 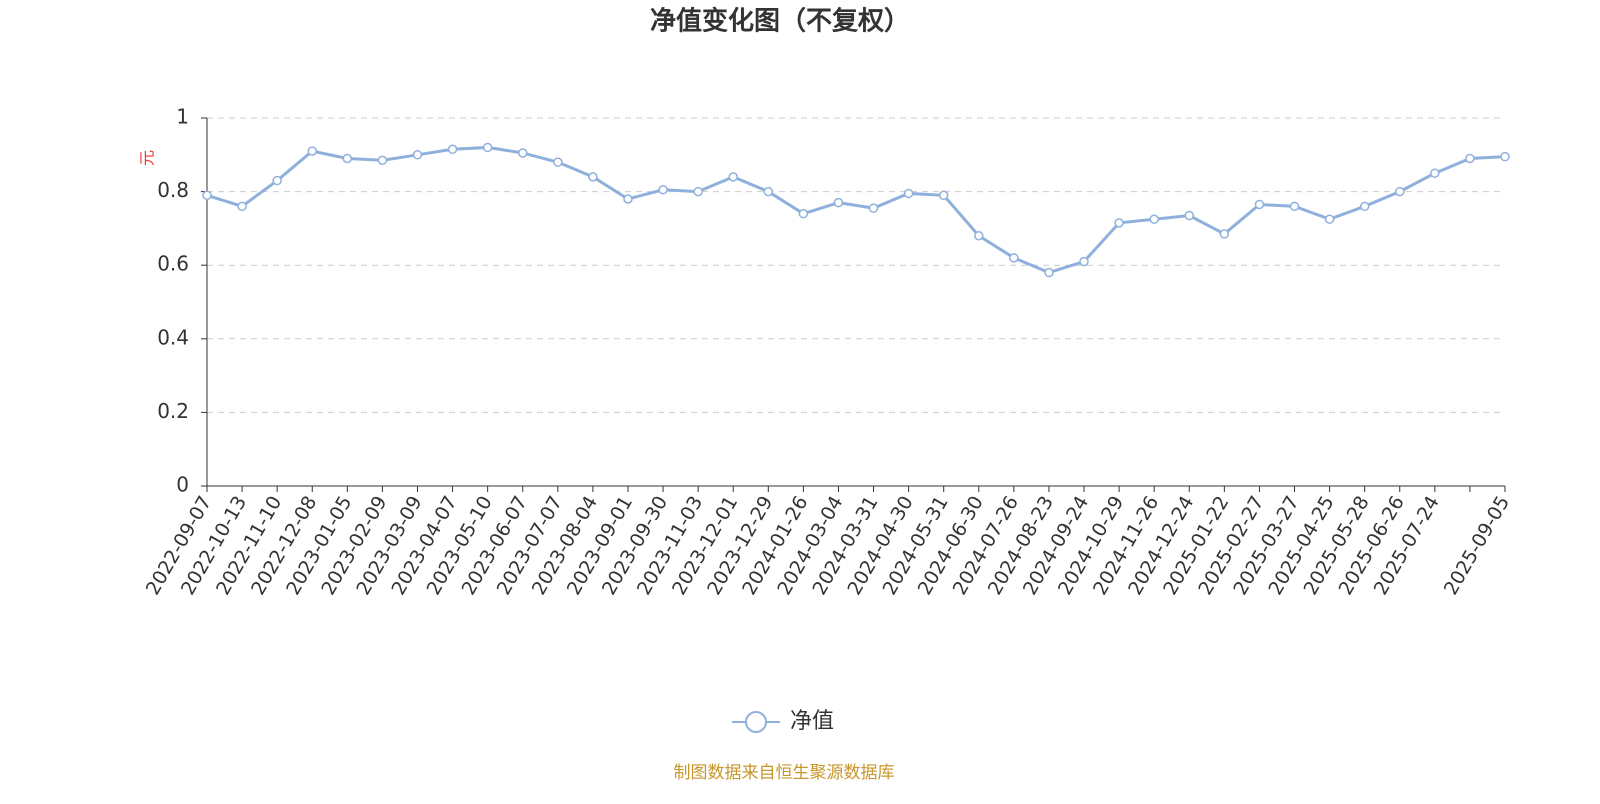 What do you see at coordinates (173, 411) in the screenshot?
I see `y-tick-label: 0.2` at bounding box center [173, 411].